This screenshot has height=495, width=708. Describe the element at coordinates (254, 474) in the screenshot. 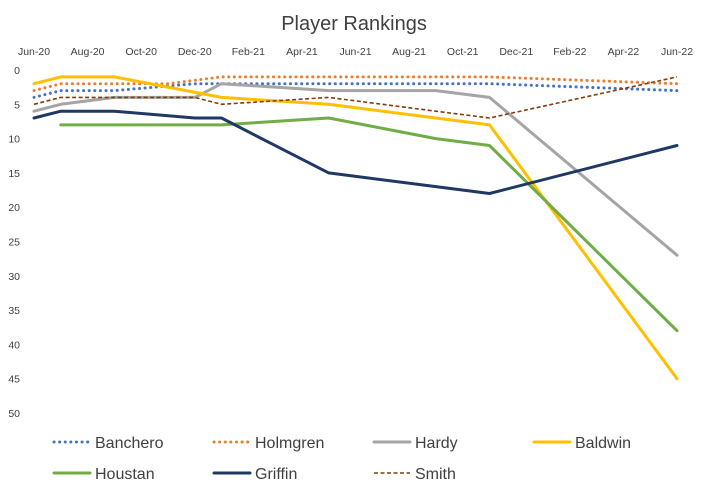

I see `legend-item-griffin: Griffin` at that location.